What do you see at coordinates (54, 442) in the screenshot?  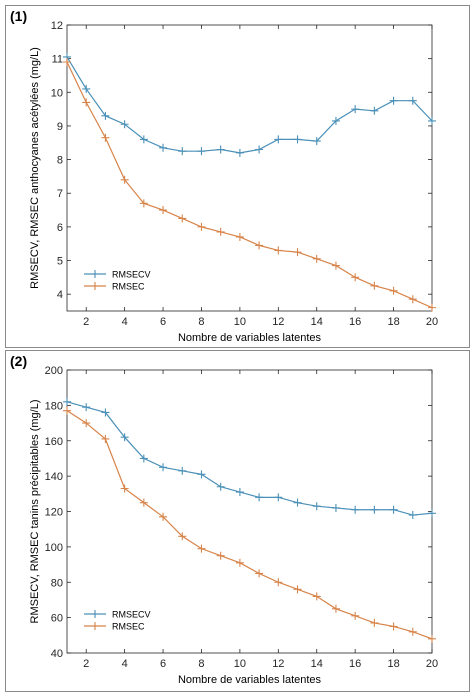 I see `chart-2-y-tick-label: 160` at bounding box center [54, 442].